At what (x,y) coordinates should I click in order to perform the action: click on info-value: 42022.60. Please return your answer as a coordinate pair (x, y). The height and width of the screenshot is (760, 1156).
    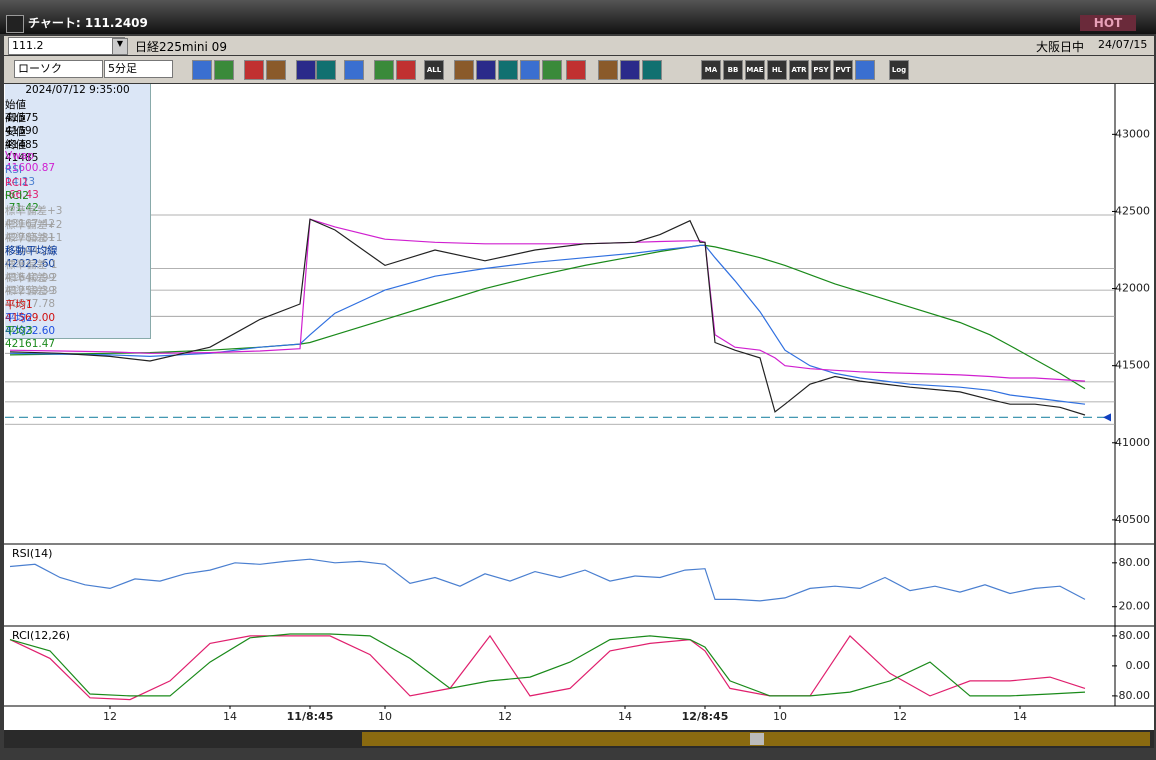
    Looking at the image, I should click on (30, 264).